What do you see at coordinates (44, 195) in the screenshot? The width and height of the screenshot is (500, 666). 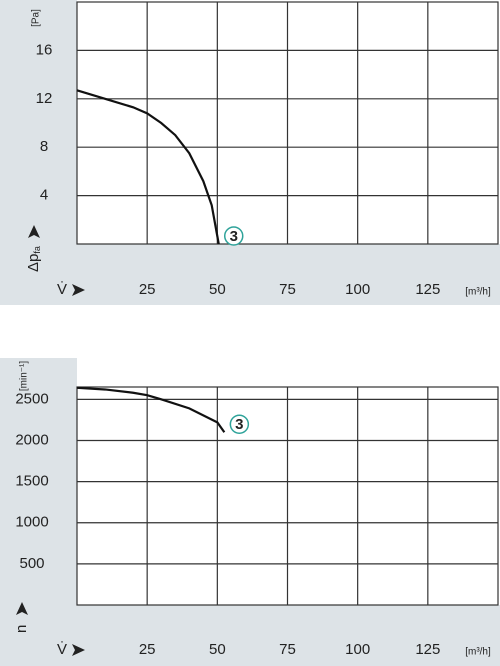 I see `y-tick-label: 4` at bounding box center [44, 195].